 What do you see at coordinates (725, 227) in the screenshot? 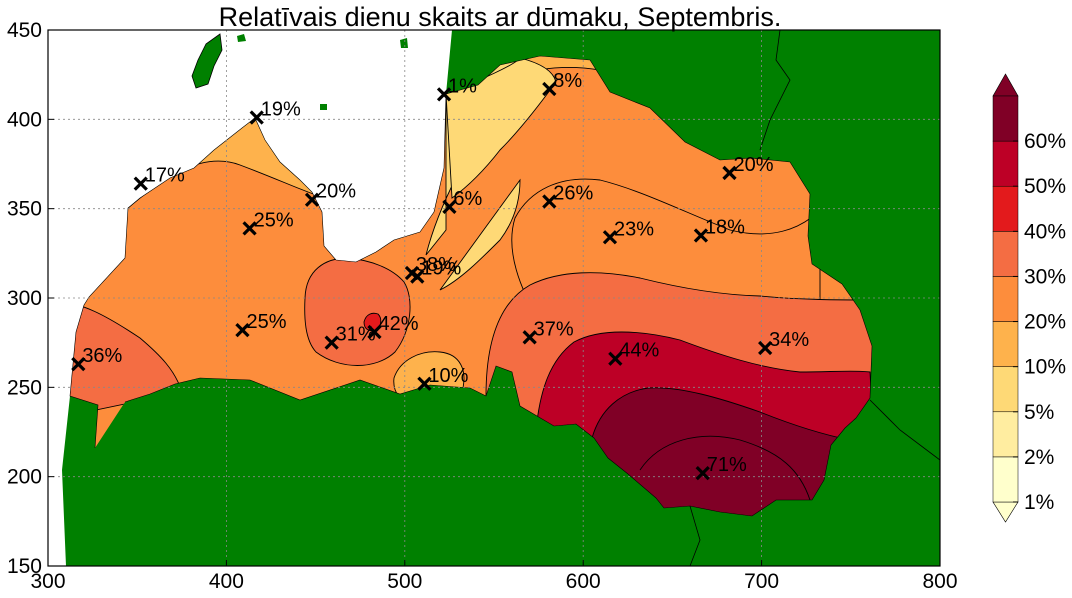
I see `station-label: 18%` at bounding box center [725, 227].